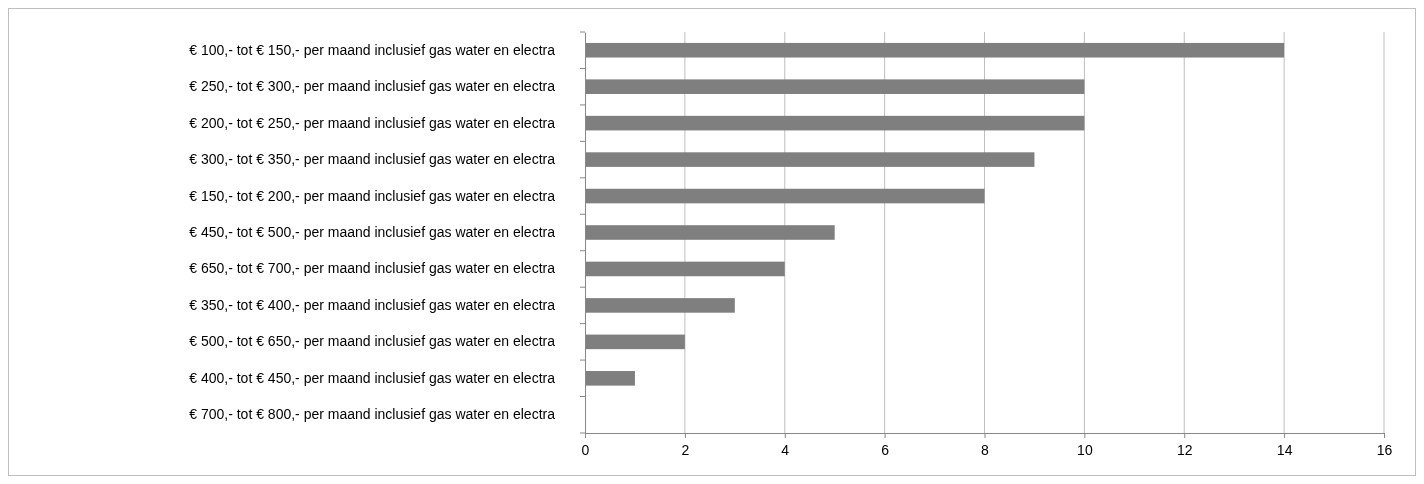 The image size is (1424, 484). I want to click on x-tick-label: 0, so click(585, 450).